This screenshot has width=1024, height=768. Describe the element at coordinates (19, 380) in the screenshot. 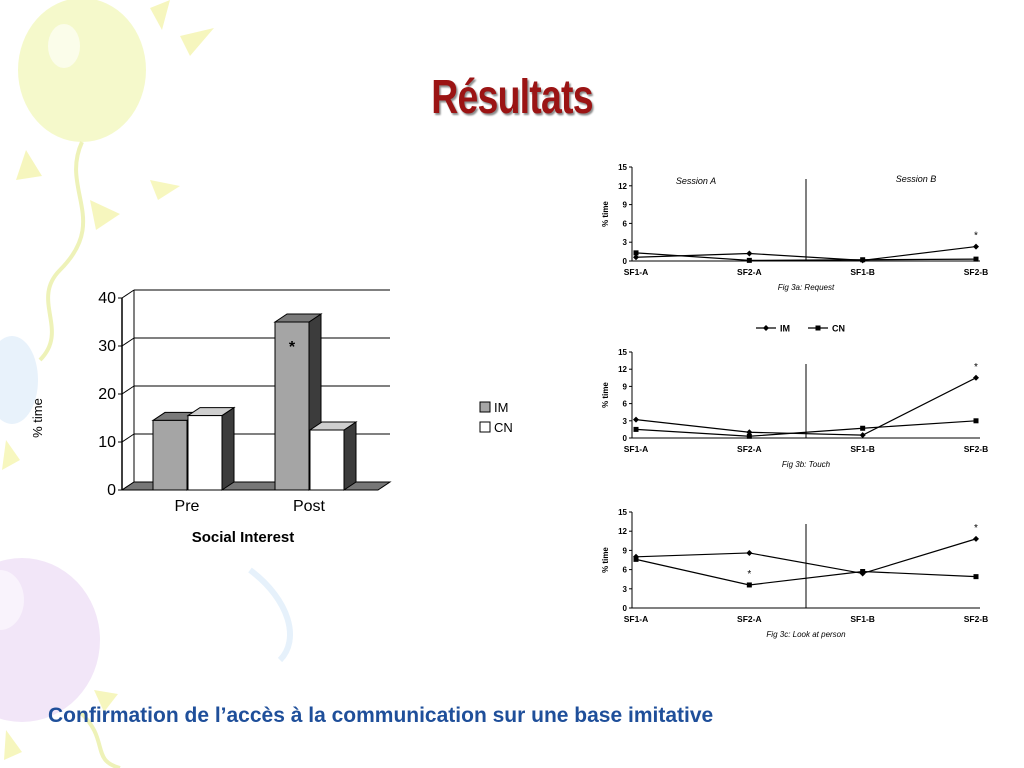

I see `blue-balloon` at that location.